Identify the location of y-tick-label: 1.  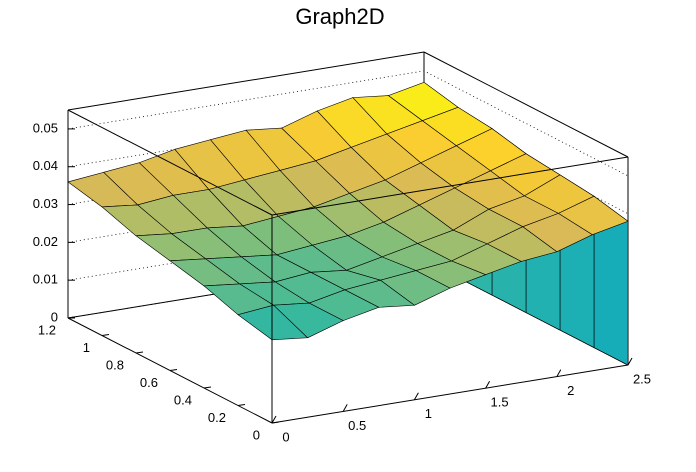
(86, 347).